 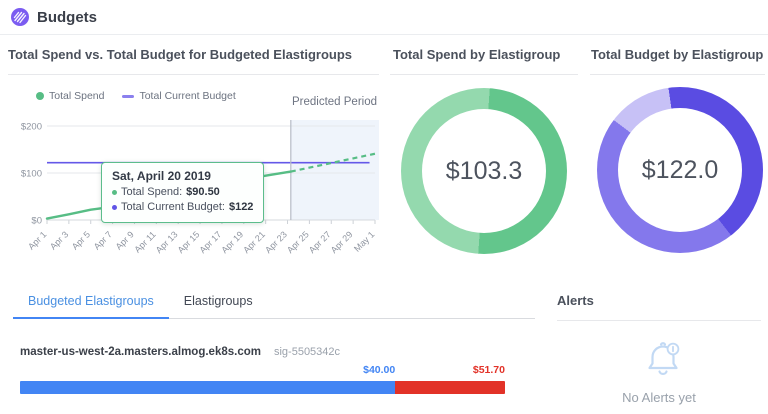 I want to click on bar-spend-label: $40.00, so click(x=379, y=370).